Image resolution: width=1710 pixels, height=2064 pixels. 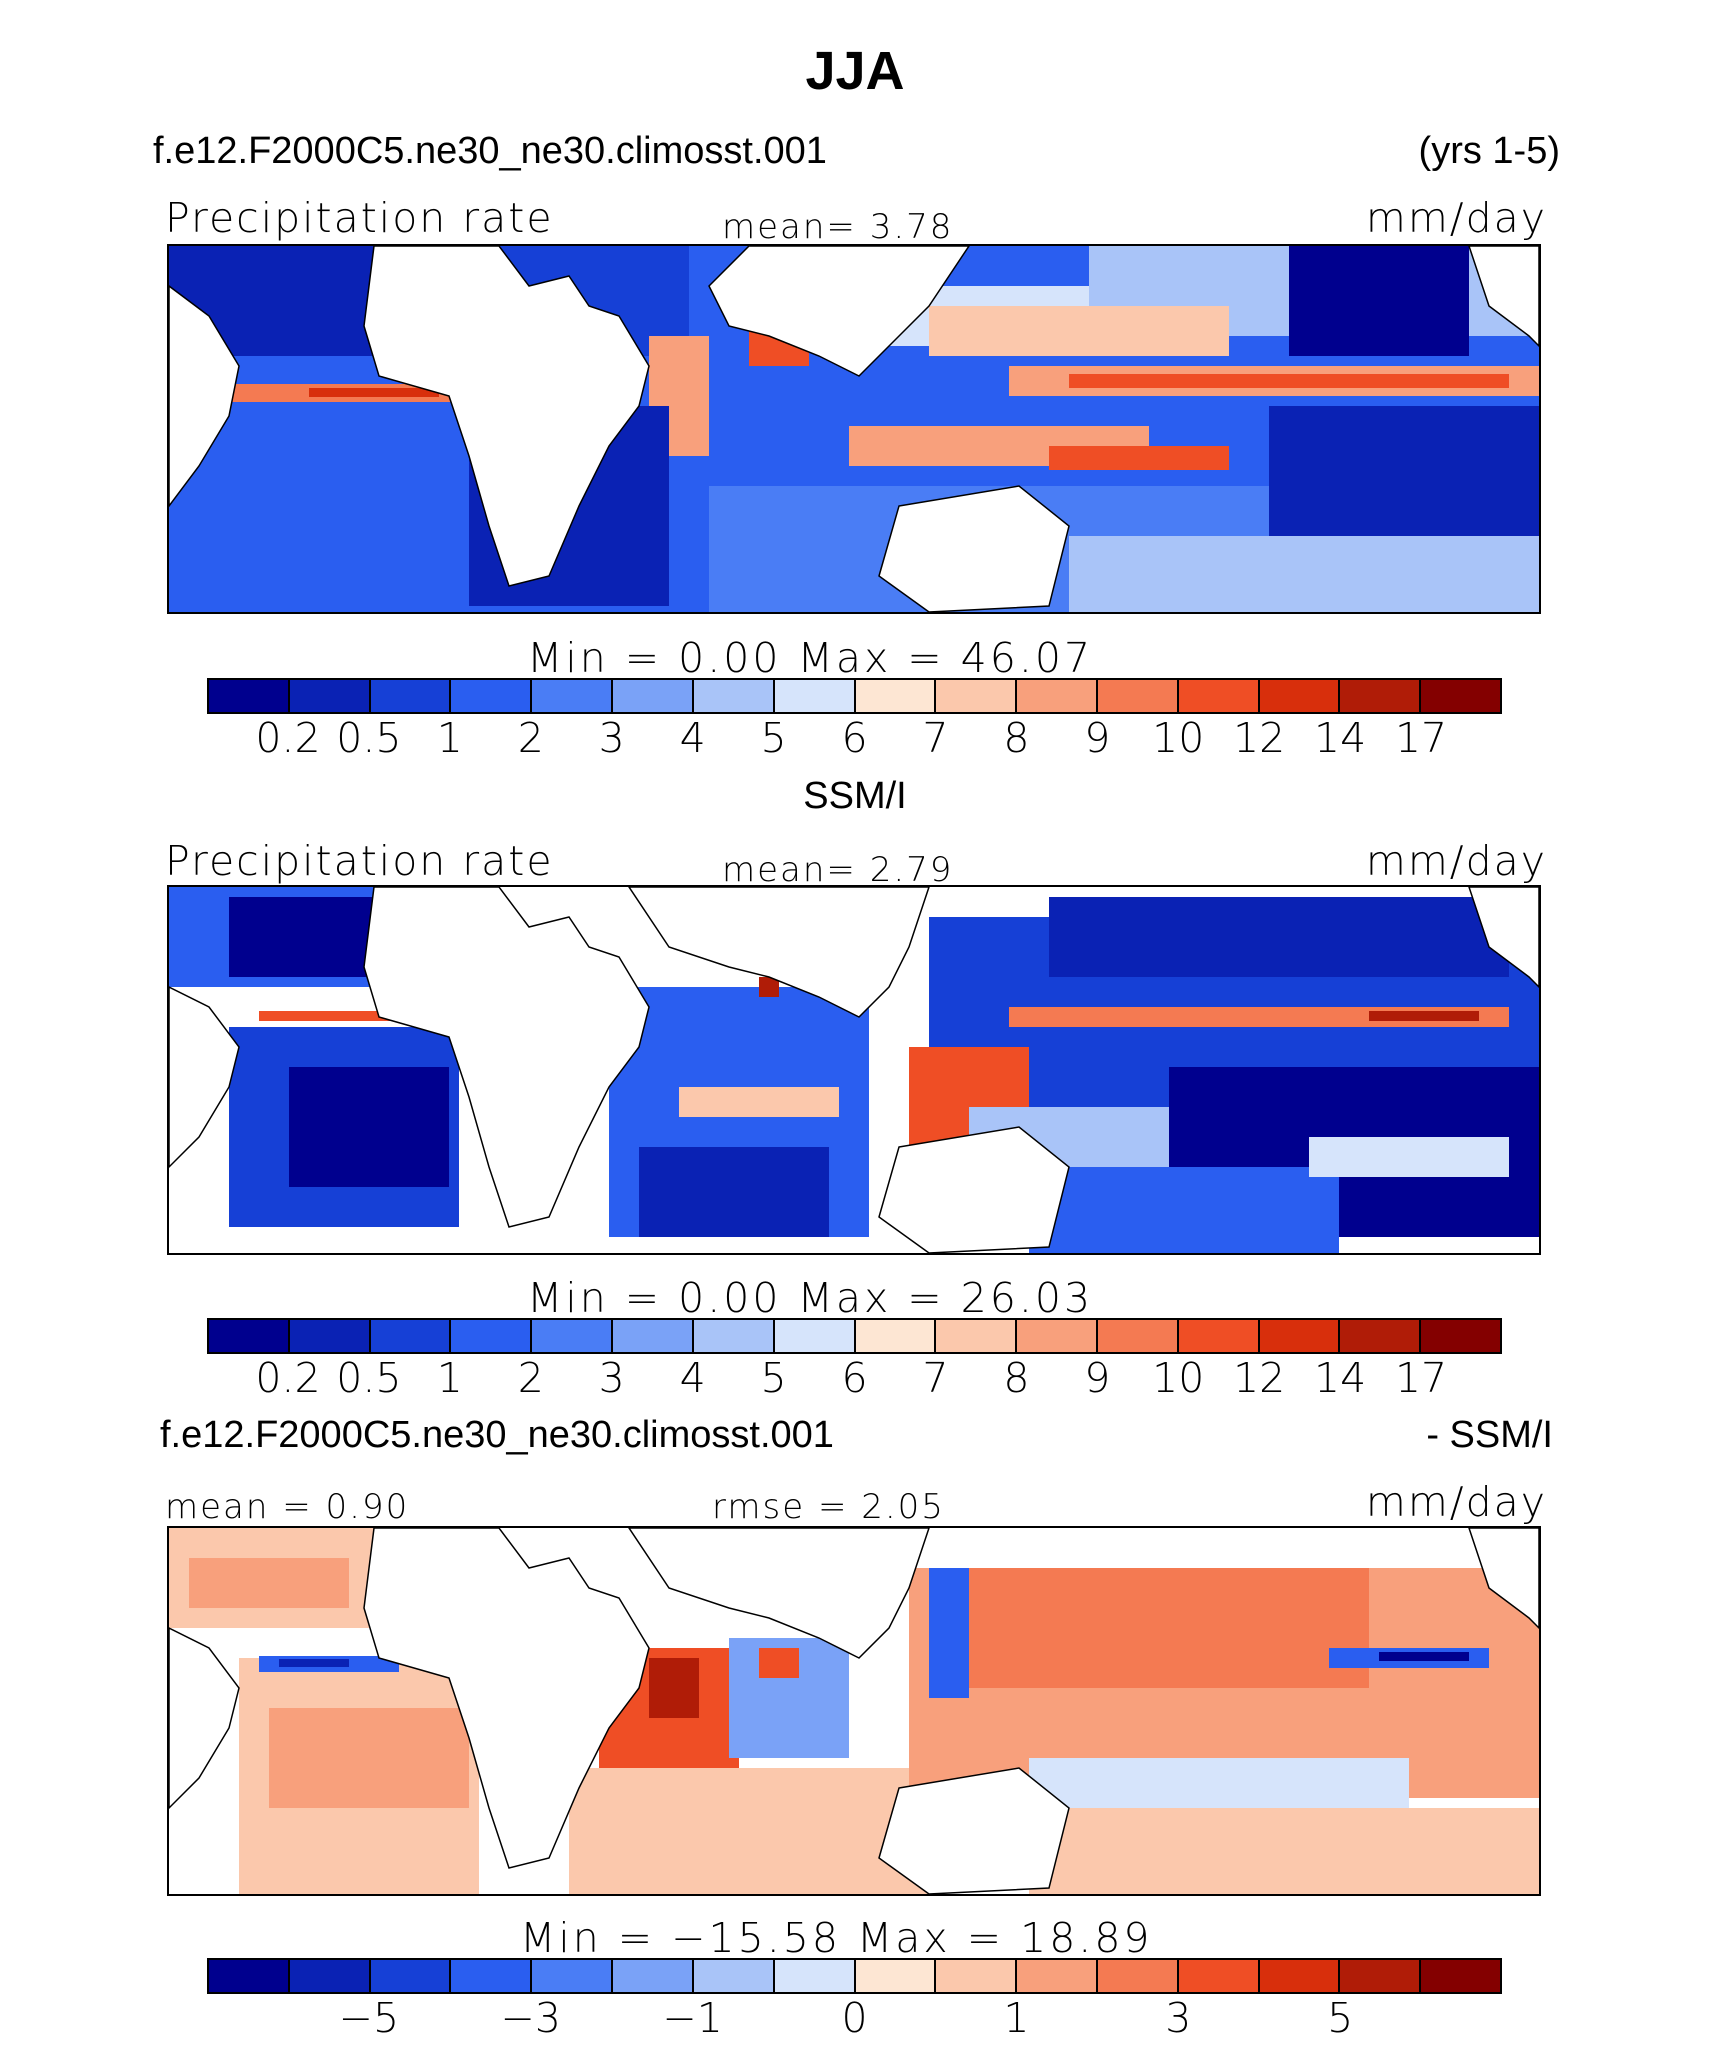 What do you see at coordinates (855, 796) in the screenshot?
I see `panel2-heading: SSM/I` at bounding box center [855, 796].